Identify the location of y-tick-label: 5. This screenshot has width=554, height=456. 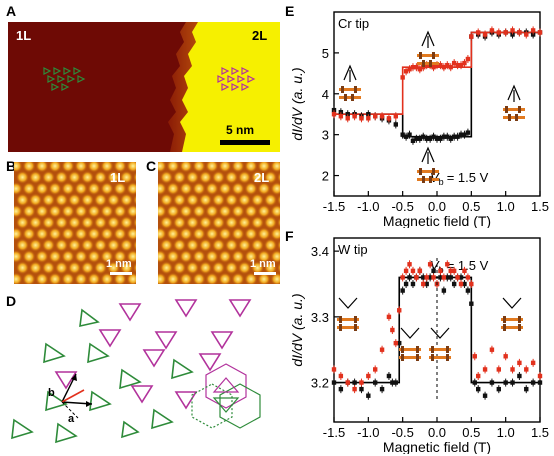
(325, 53).